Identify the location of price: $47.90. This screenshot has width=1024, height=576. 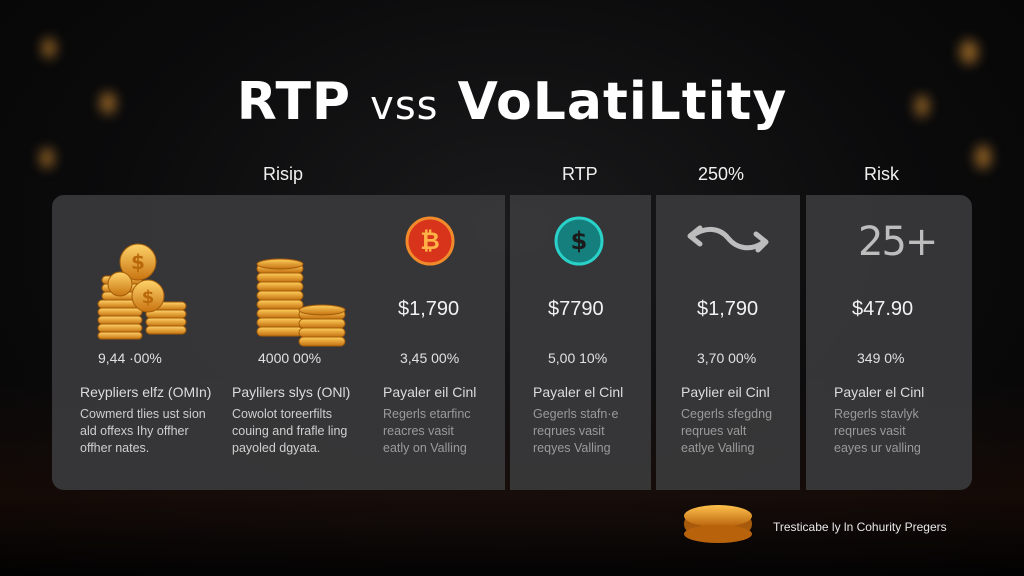
(883, 309).